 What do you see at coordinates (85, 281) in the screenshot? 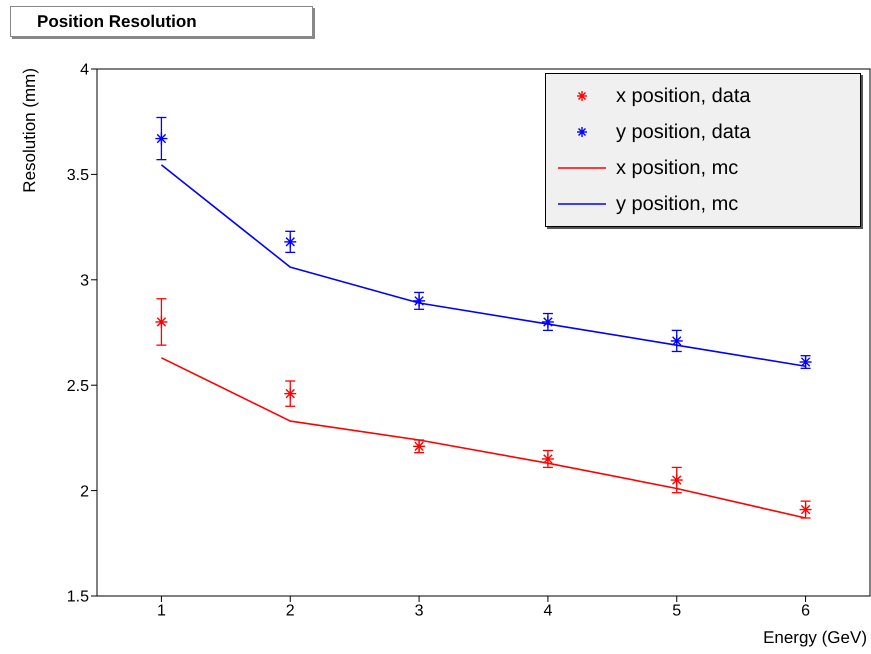
I see `y-tick-label: 3` at bounding box center [85, 281].